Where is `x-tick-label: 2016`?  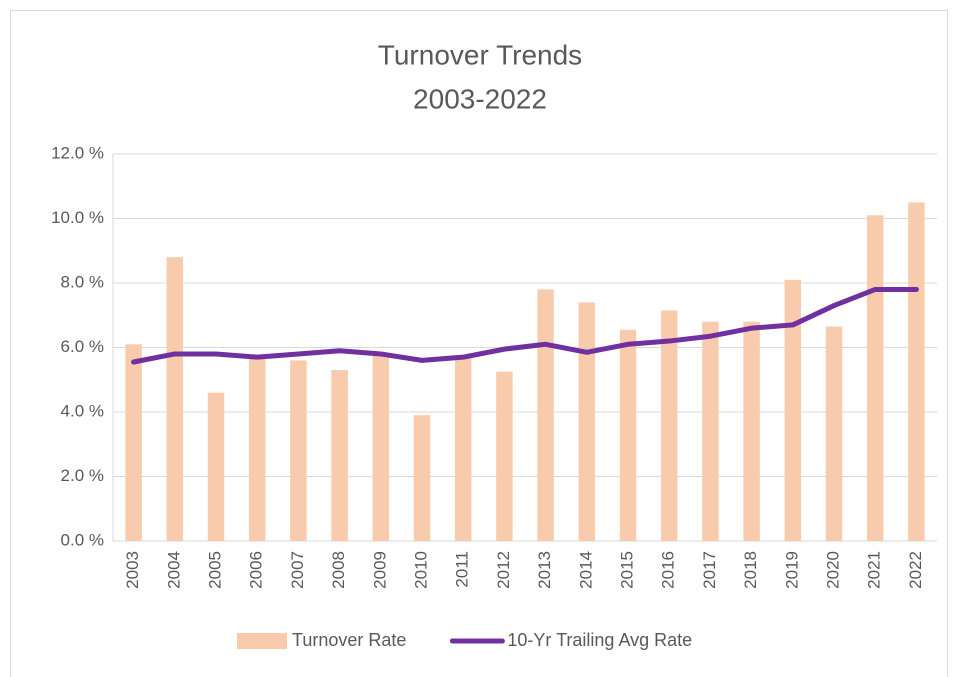
x-tick-label: 2016 is located at coordinates (668, 570).